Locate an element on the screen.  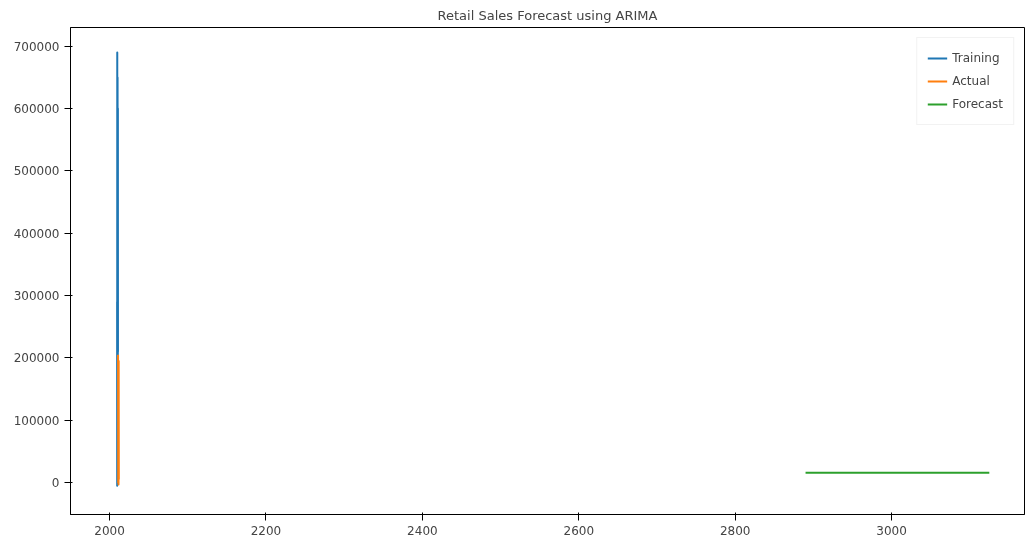
y-tick-label: 600000 is located at coordinates (36, 109).